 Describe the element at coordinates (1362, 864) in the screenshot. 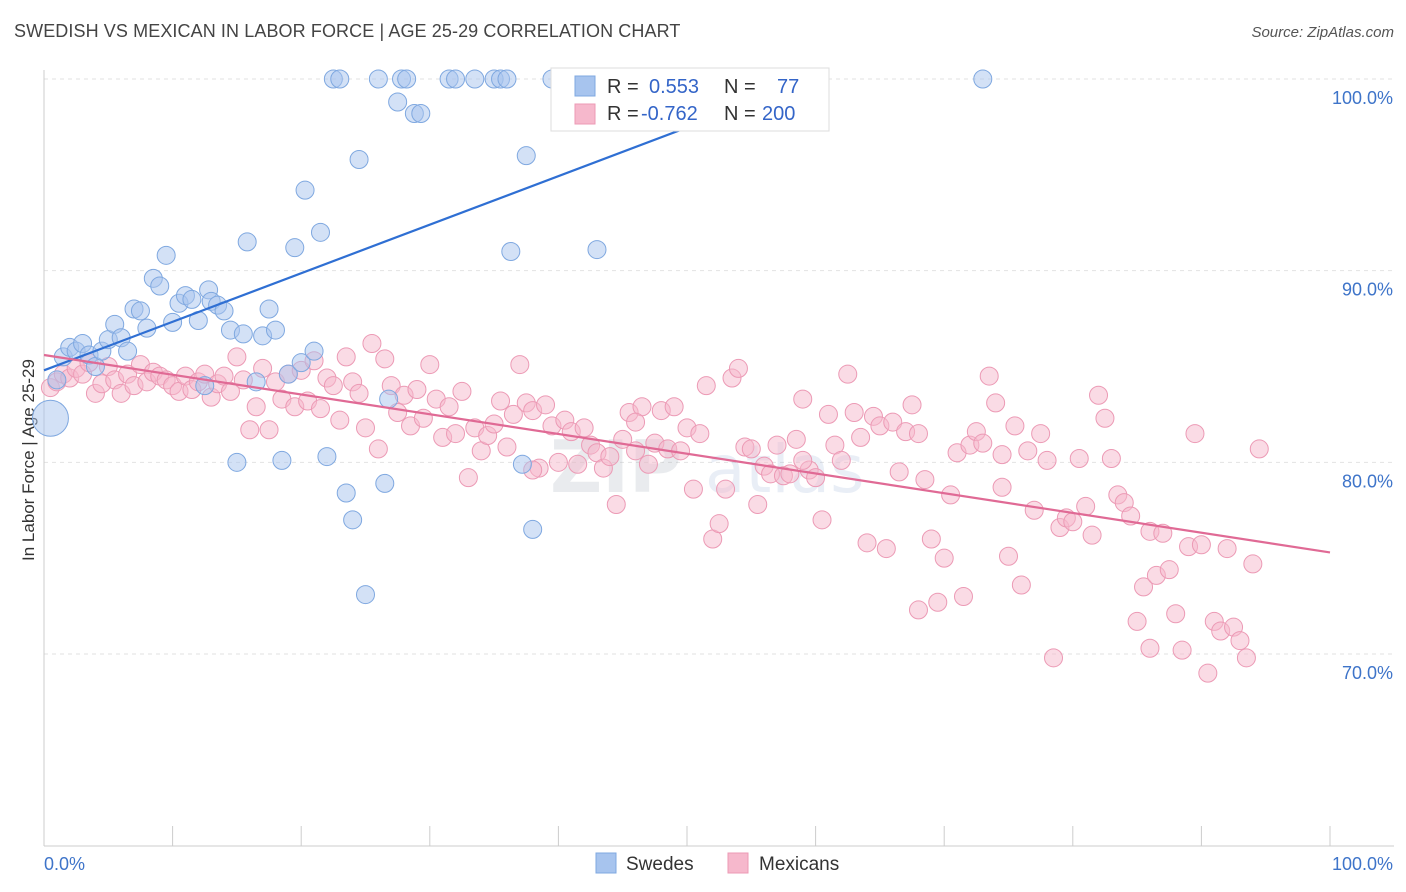

I see `x-tick-label-1: 100.0%` at that location.